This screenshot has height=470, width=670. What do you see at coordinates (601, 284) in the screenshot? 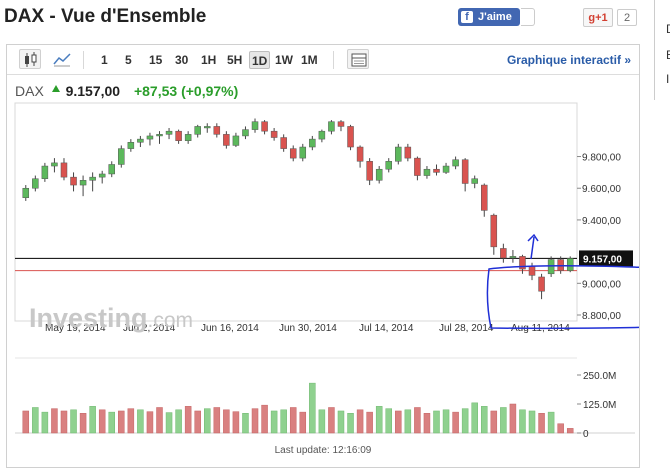
I see `y-tick-label: 9.000,00` at bounding box center [601, 284].